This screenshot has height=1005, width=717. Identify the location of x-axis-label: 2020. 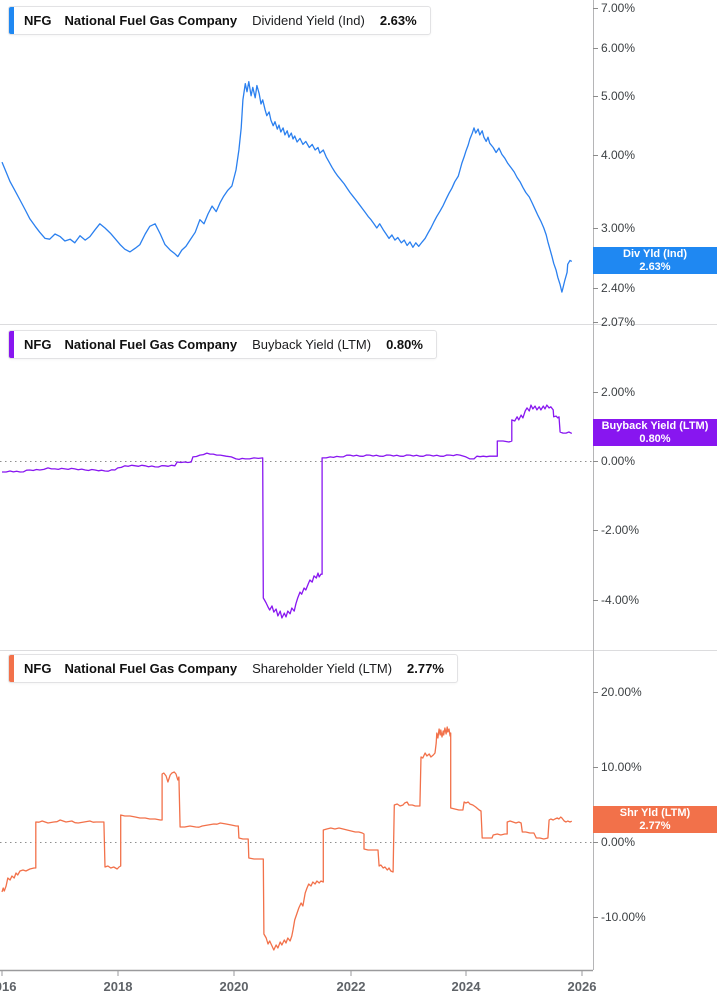
(234, 986).